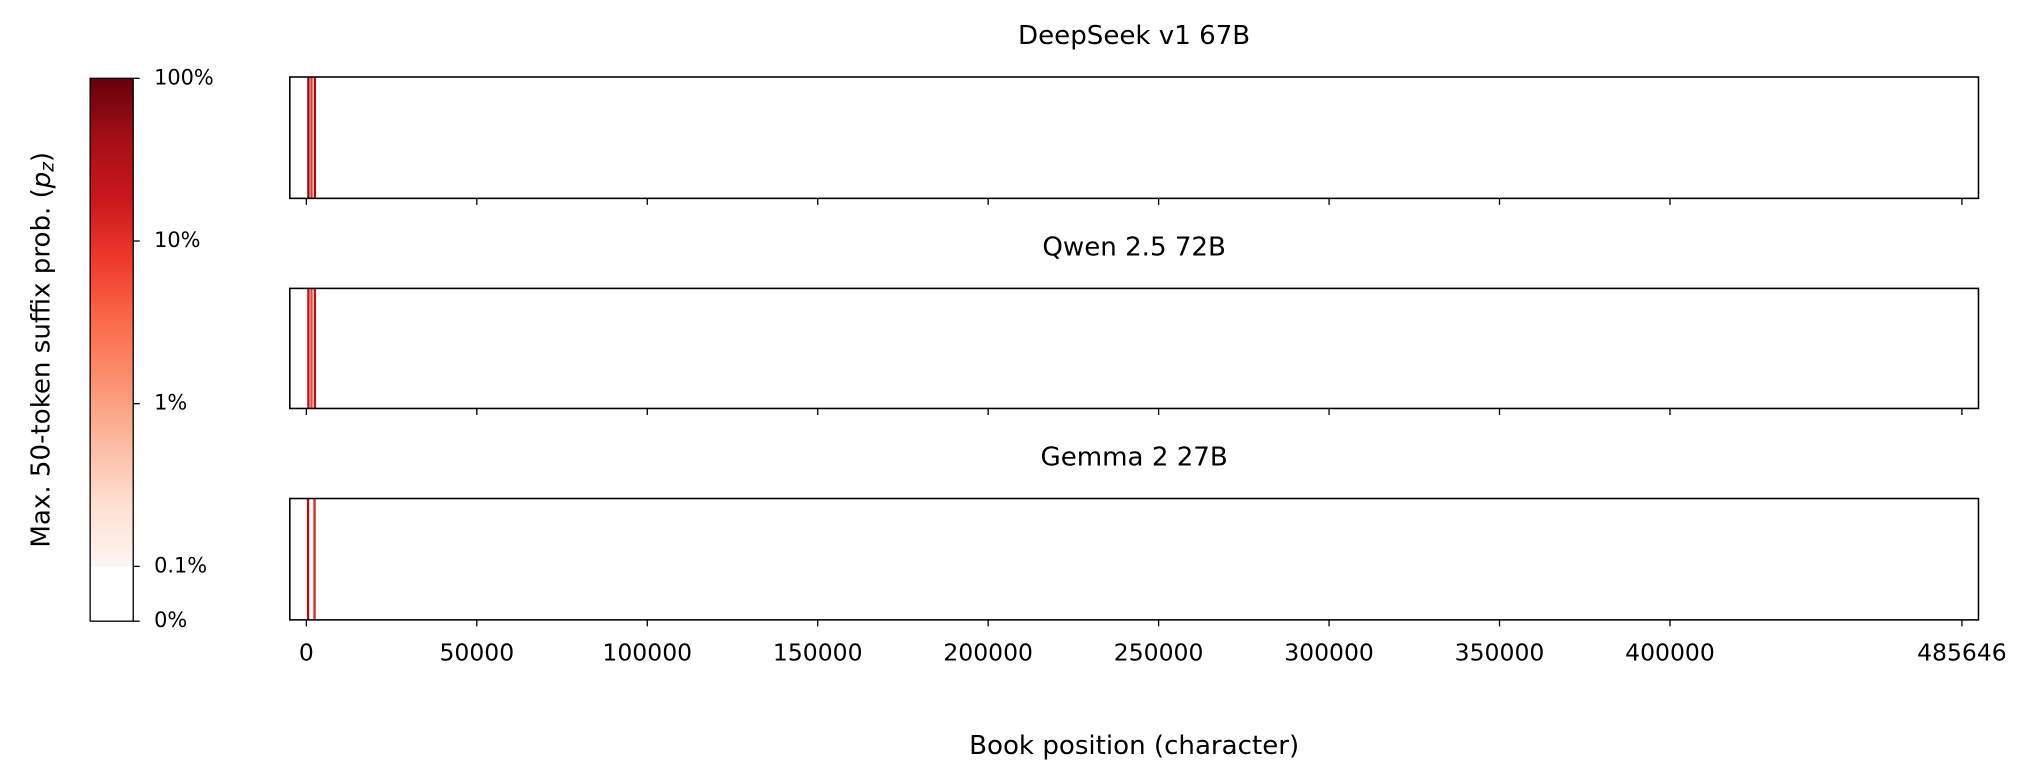  I want to click on colorbar-tick-label: 0.1%, so click(180, 565).